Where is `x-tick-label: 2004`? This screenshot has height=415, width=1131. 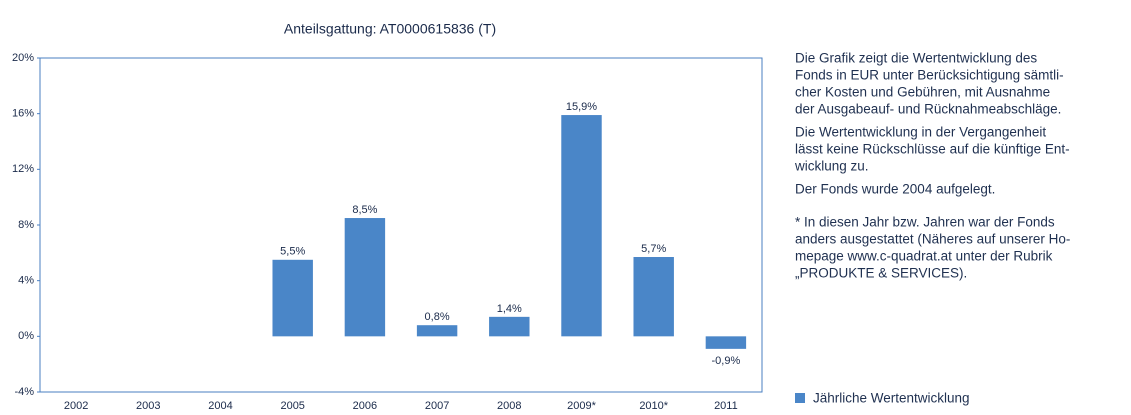
x-tick-label: 2004 is located at coordinates (220, 405).